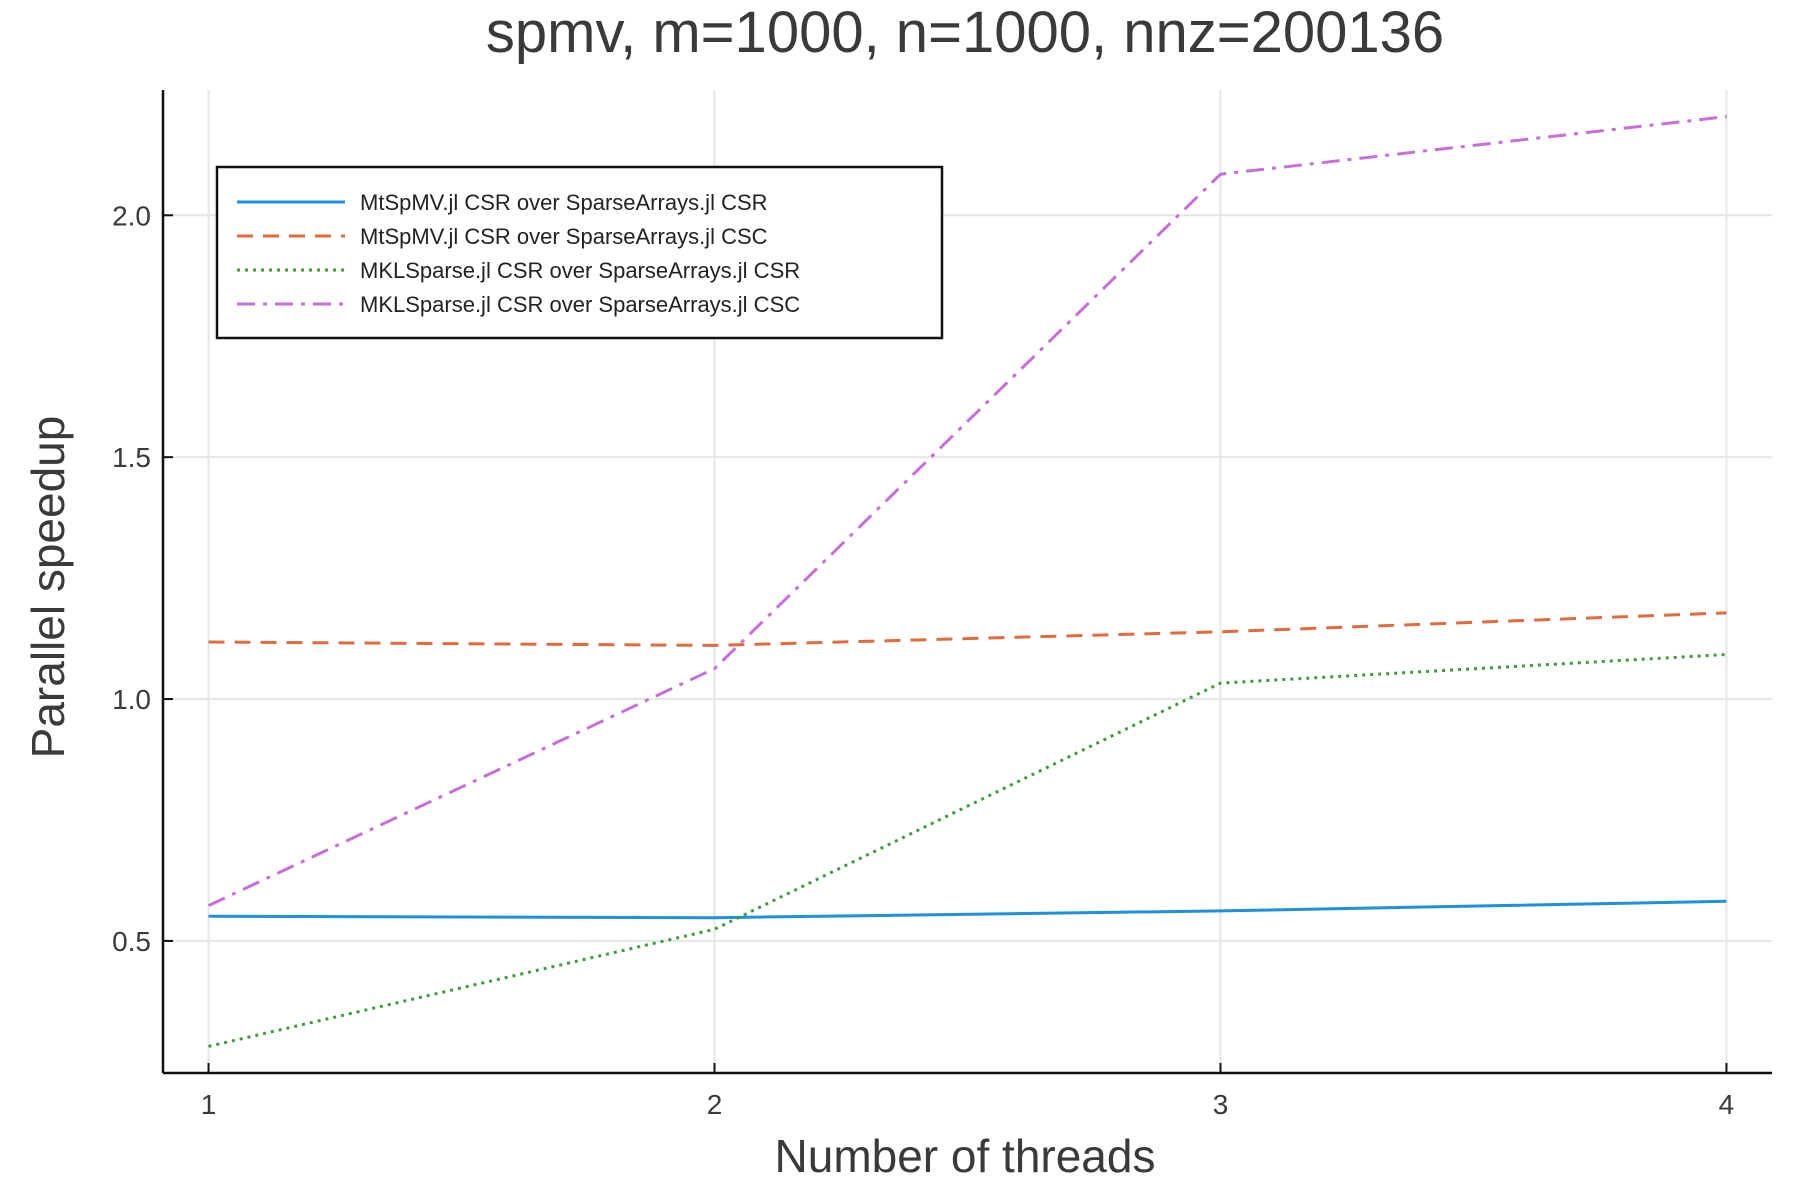 The height and width of the screenshot is (1200, 1800). Describe the element at coordinates (564, 236) in the screenshot. I see `legend-label-2: MtSpMV.jl CSR over SparseArrays.jl CSC` at that location.